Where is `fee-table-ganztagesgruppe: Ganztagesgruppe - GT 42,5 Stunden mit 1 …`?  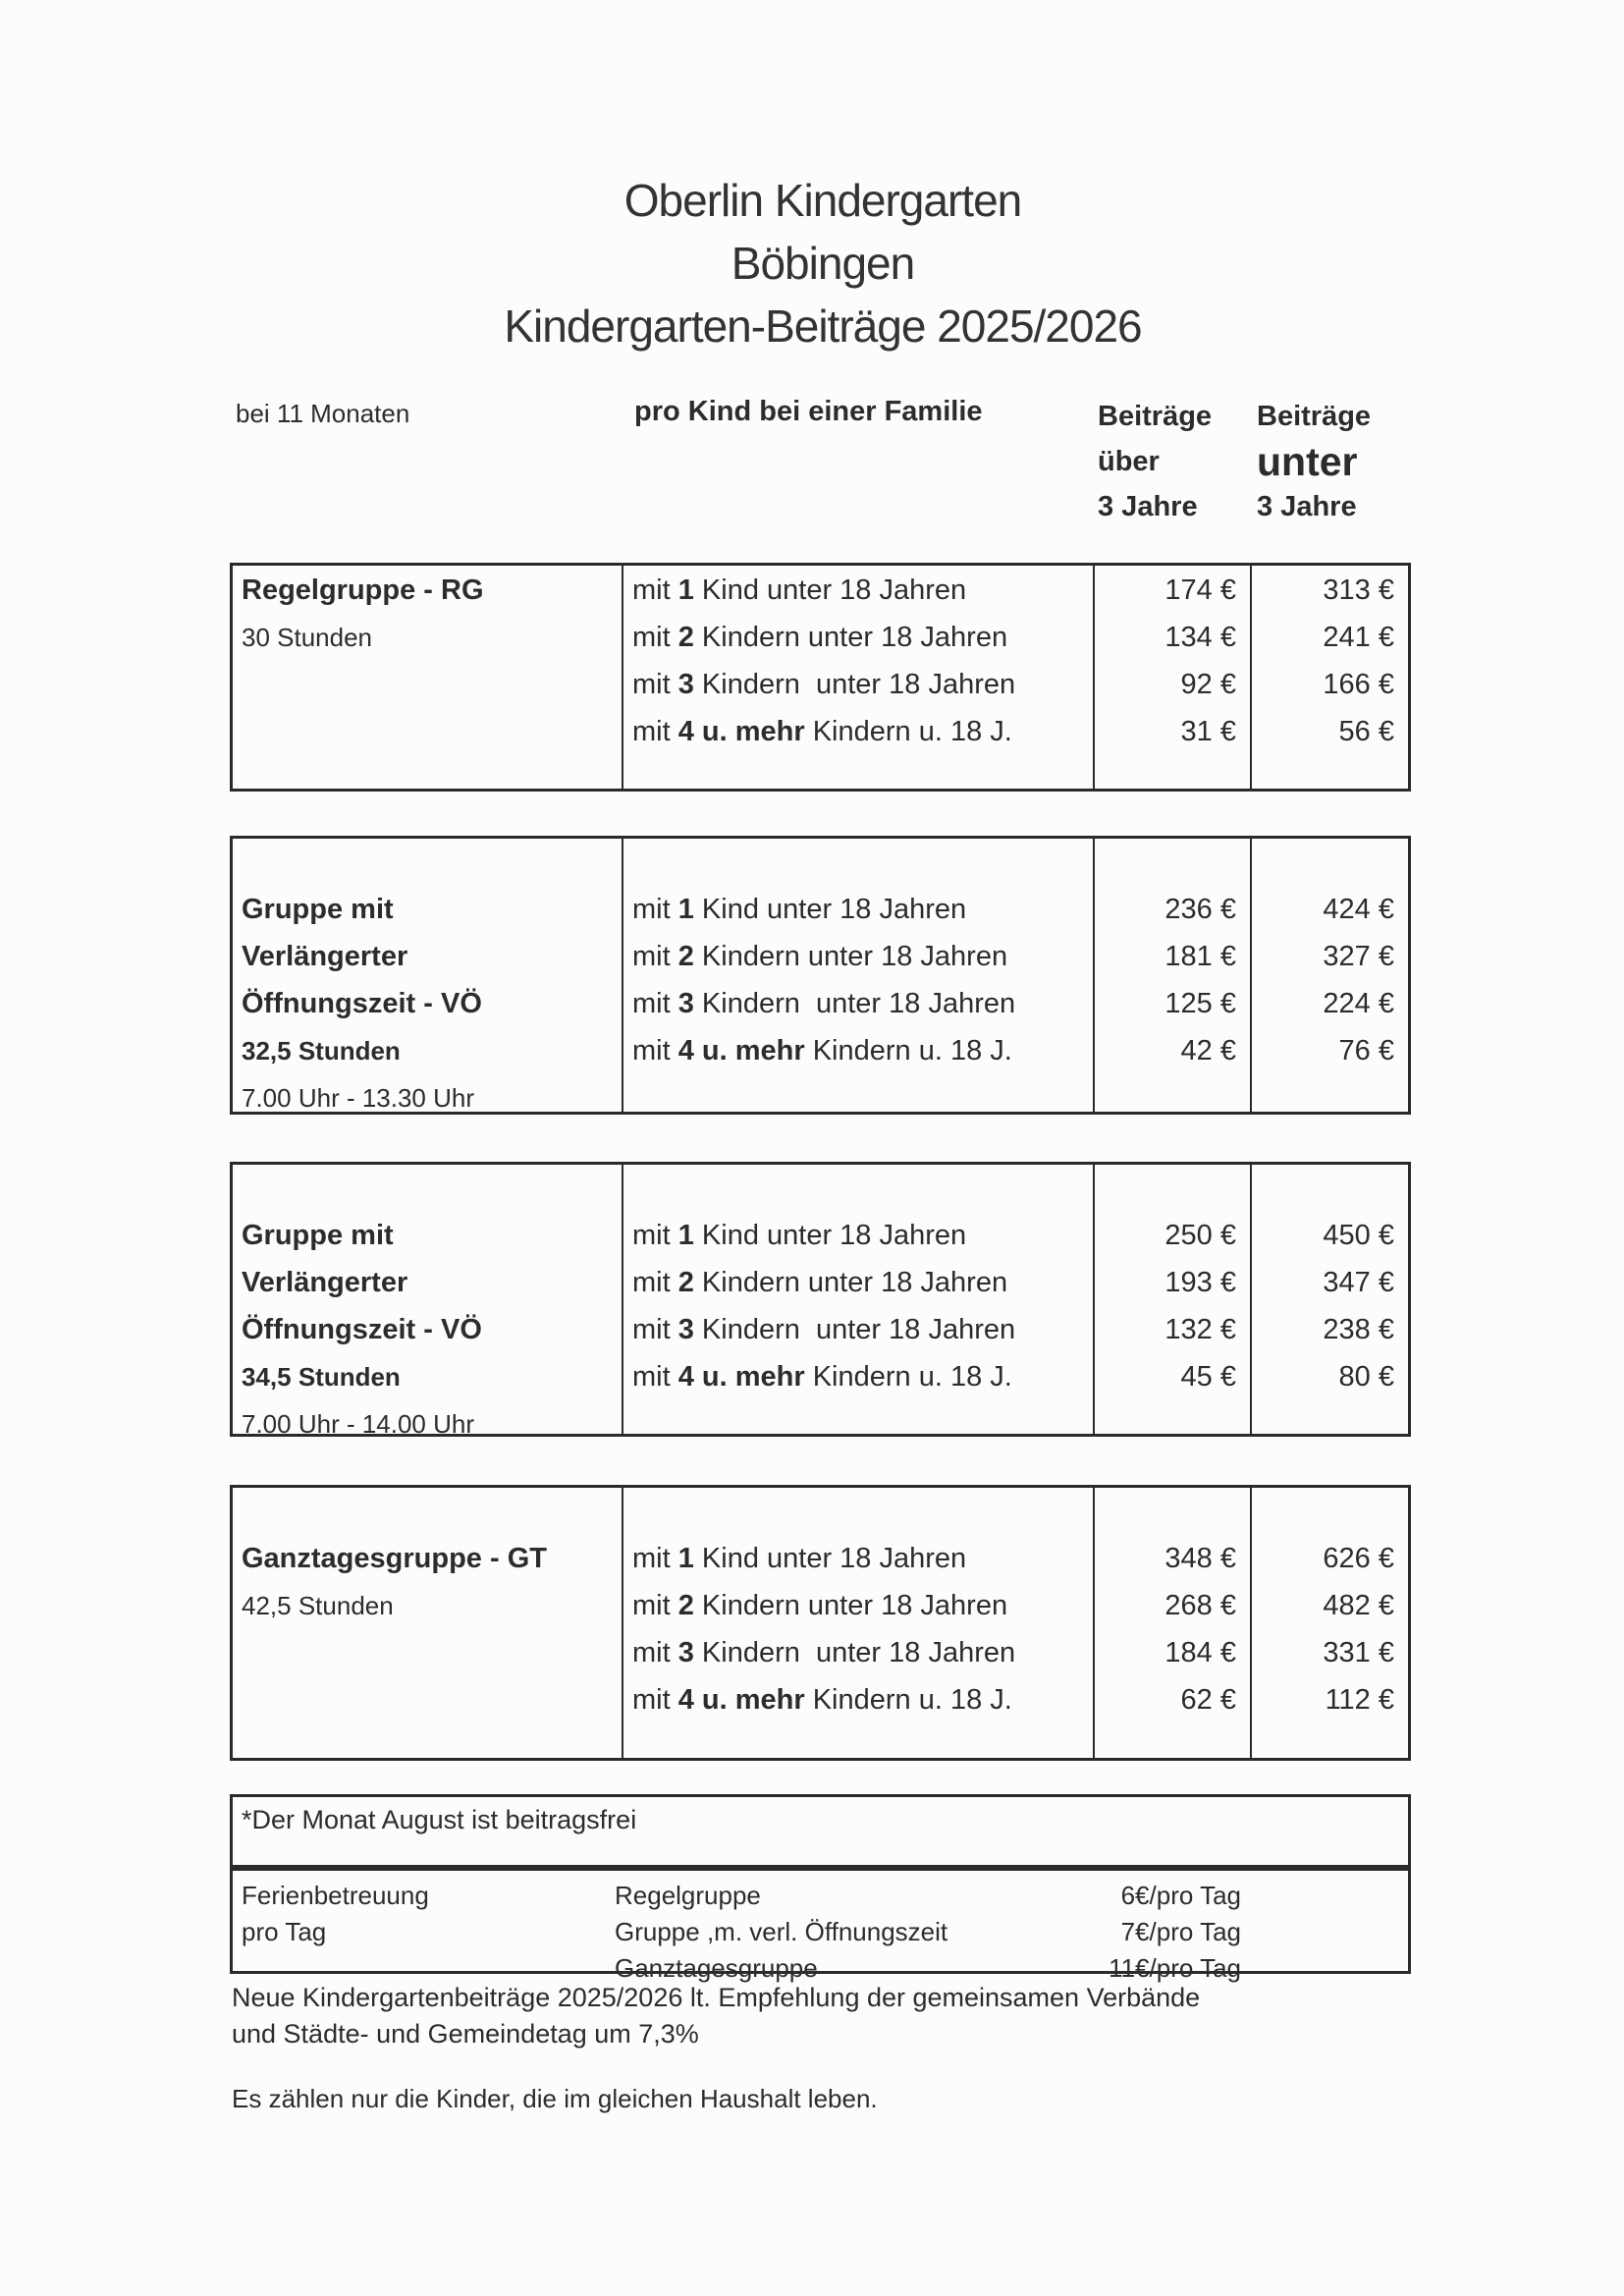 fee-table-ganztagesgruppe: Ganztagesgruppe - GT 42,5 Stunden mit 1 … is located at coordinates (820, 1623).